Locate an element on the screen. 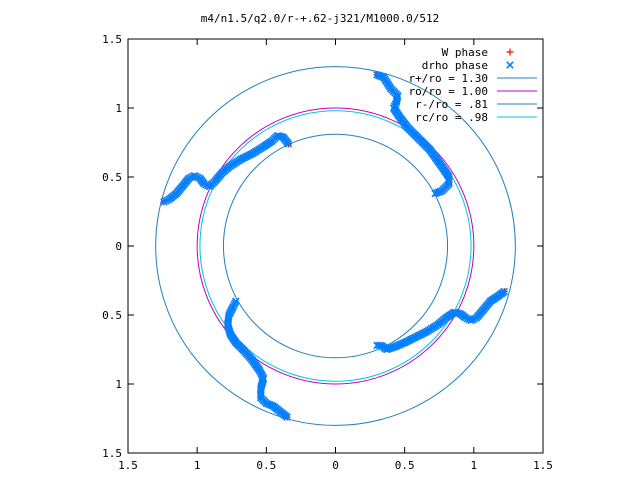 The image size is (640, 480). x-tick-label: 0 is located at coordinates (335, 465).